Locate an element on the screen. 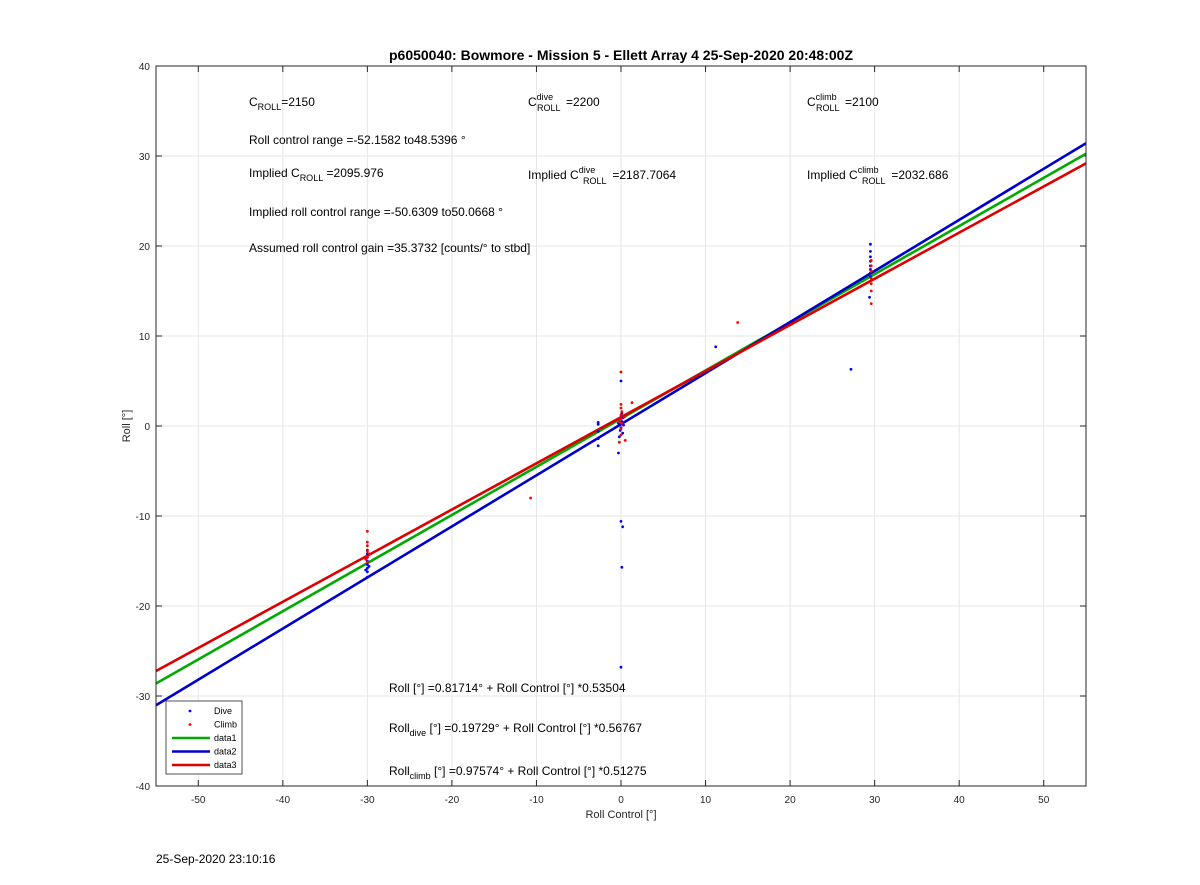  x-tick-label: -10 is located at coordinates (536, 800).